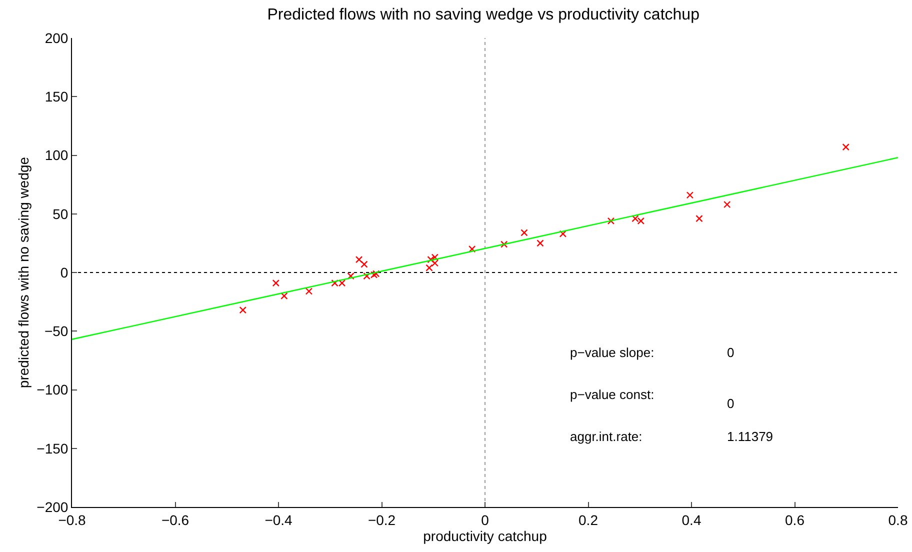  Describe the element at coordinates (898, 520) in the screenshot. I see `x-tick-label: 0.8` at that location.